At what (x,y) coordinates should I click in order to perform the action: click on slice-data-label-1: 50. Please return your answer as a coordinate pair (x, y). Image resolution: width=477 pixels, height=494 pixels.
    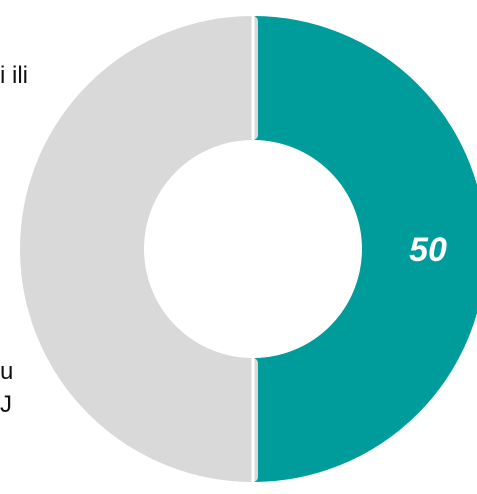
    Looking at the image, I should click on (428, 250).